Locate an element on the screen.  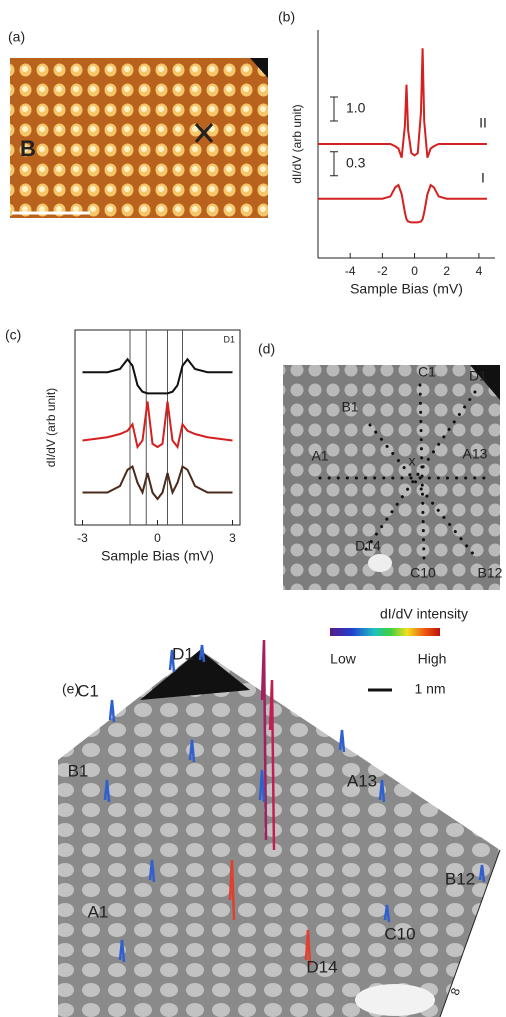
plot-frame is located at coordinates (157, 427).